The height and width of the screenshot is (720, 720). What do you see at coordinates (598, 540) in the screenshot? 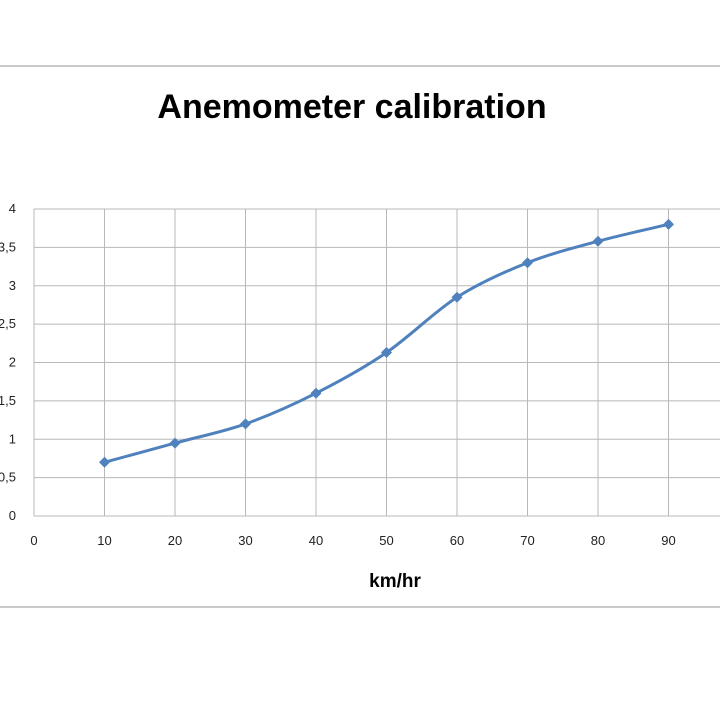
I see `x-tick-label: 80` at bounding box center [598, 540].